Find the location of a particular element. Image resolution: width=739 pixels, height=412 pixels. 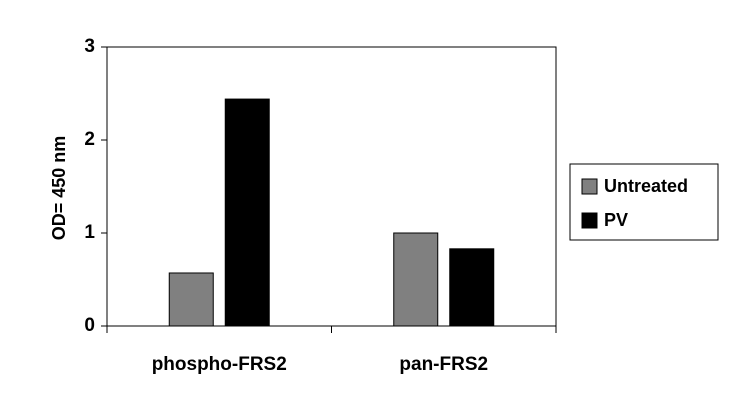

y-tick-label: 2 is located at coordinates (89, 139).